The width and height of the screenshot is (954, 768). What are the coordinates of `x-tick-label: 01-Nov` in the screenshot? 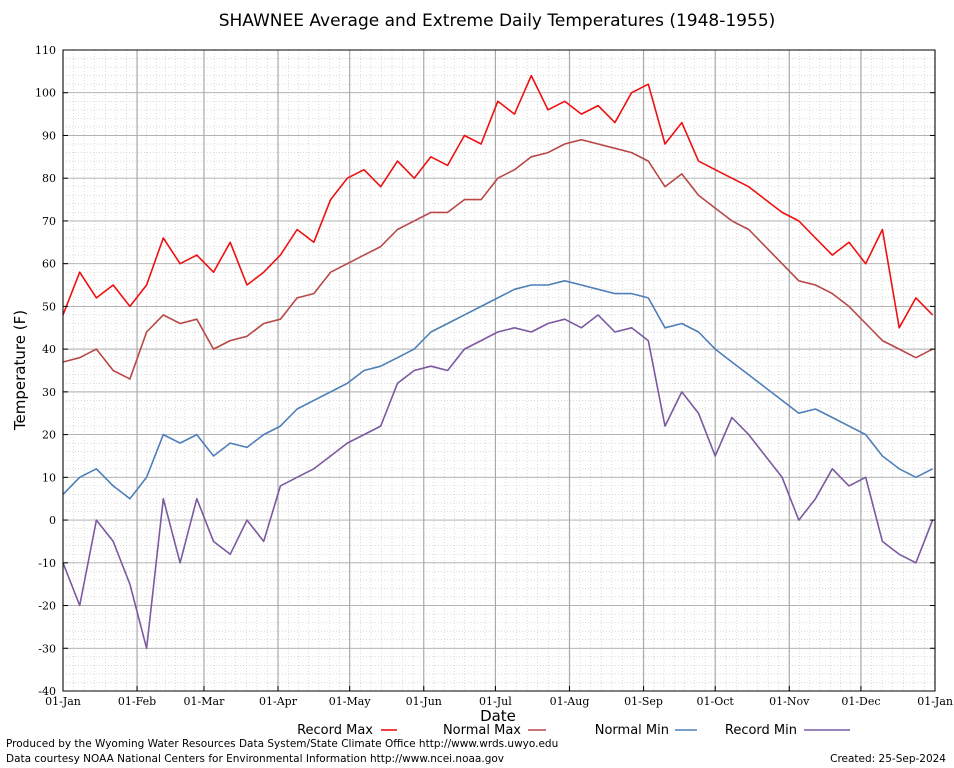 It's located at (789, 701).